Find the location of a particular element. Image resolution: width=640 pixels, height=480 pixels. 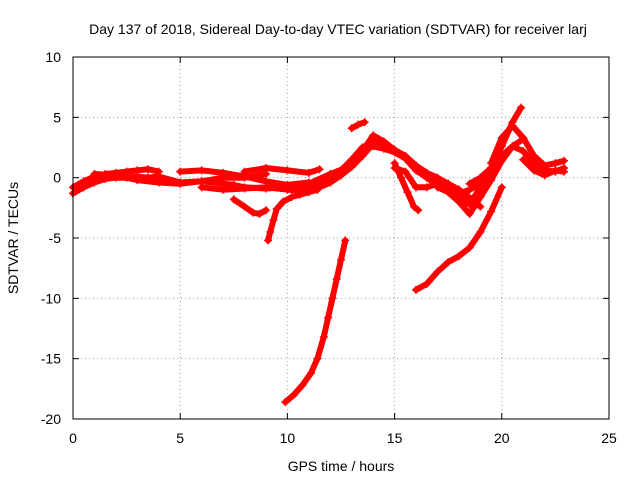

x-tick-label: 25 is located at coordinates (609, 438).